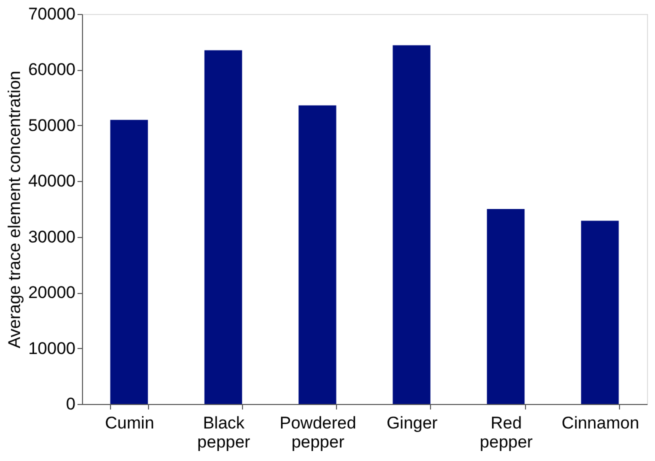  I want to click on y-tick-label: 30000, so click(52, 236).